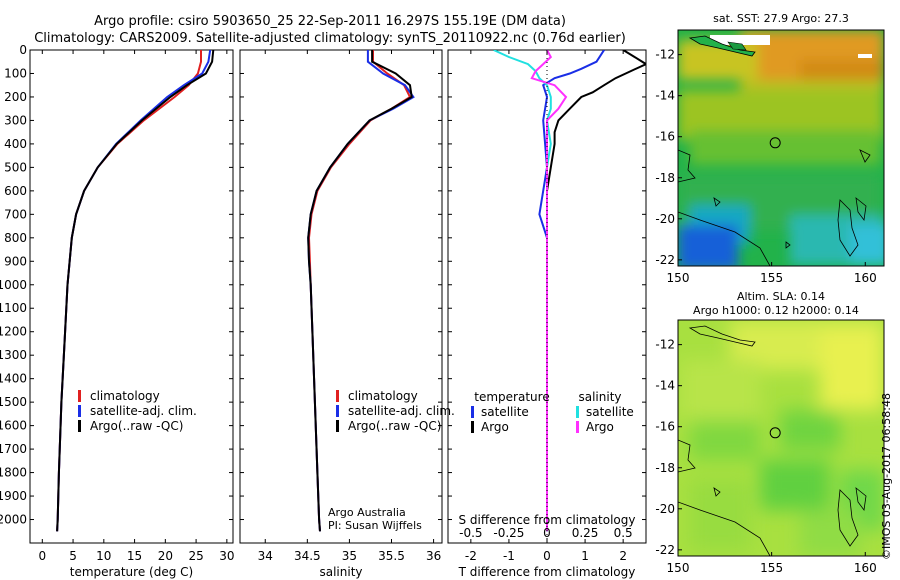 The image size is (900, 580). What do you see at coordinates (15, 238) in the screenshot?
I see `depth-tick-label: 800` at bounding box center [15, 238].